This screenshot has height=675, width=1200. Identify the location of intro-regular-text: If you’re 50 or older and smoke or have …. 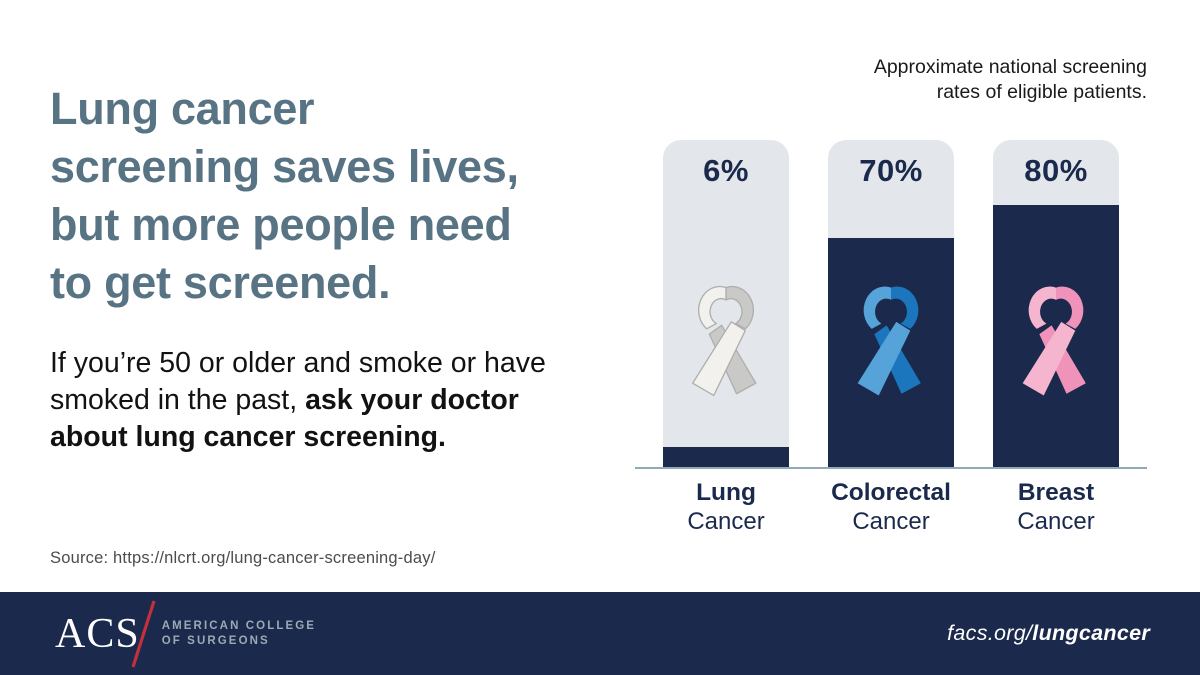
(298, 381).